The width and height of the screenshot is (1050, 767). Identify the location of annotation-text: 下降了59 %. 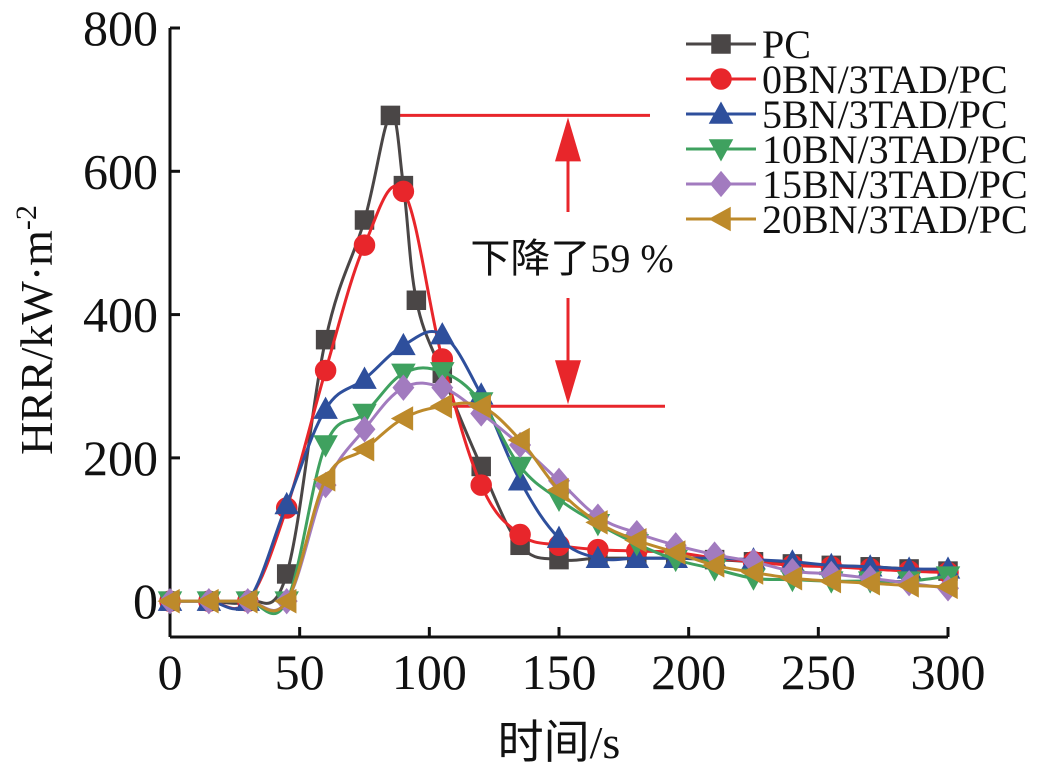
(571, 258).